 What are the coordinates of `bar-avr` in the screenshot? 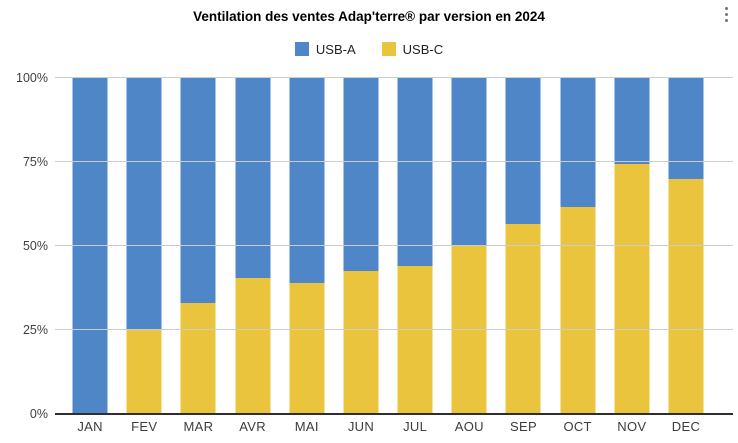 It's located at (253, 246).